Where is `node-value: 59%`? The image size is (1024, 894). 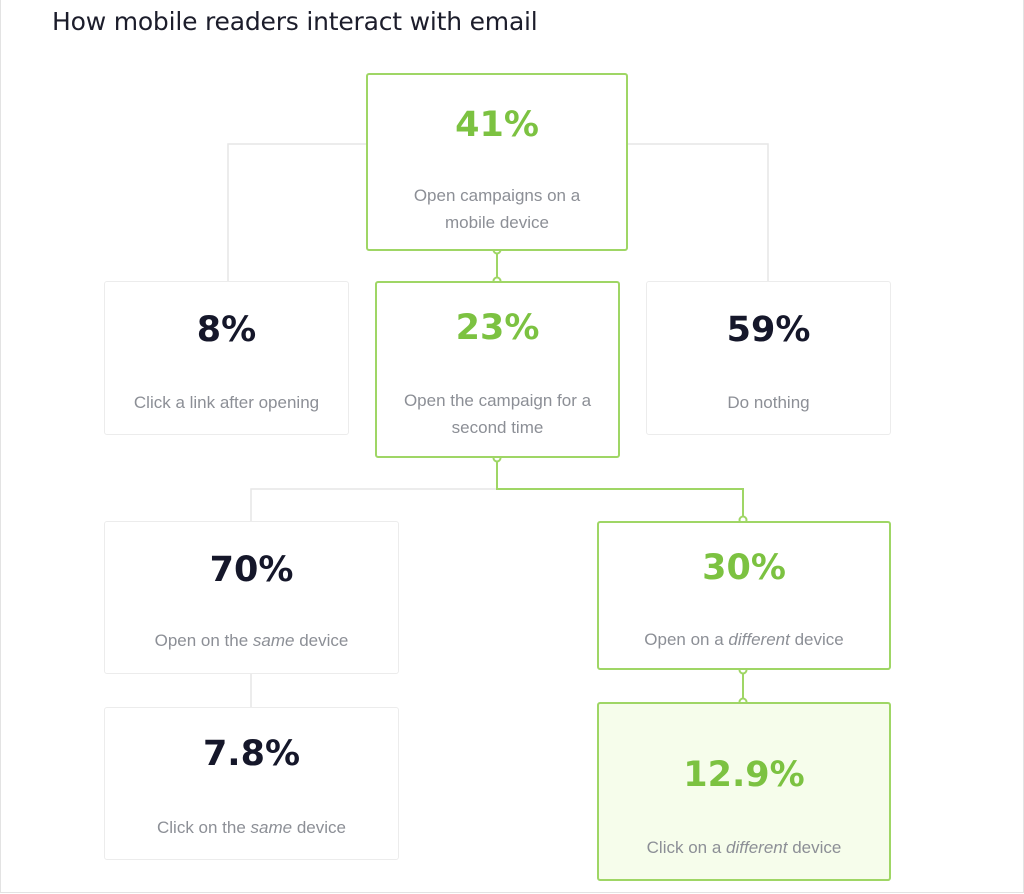 node-value: 59% is located at coordinates (768, 330).